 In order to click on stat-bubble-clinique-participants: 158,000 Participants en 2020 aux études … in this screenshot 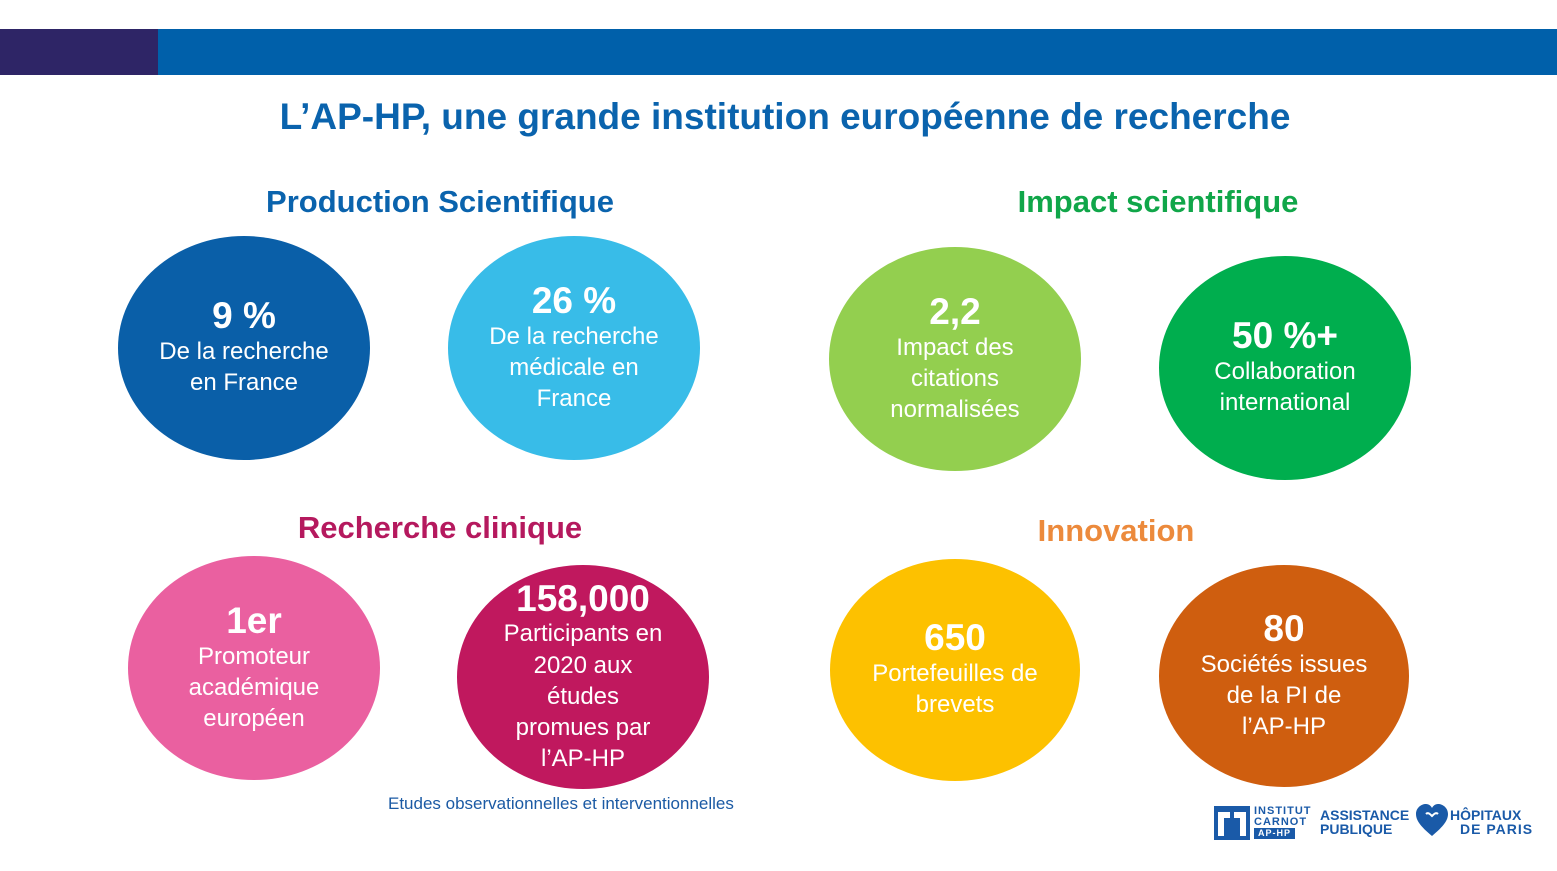, I will do `click(583, 677)`.